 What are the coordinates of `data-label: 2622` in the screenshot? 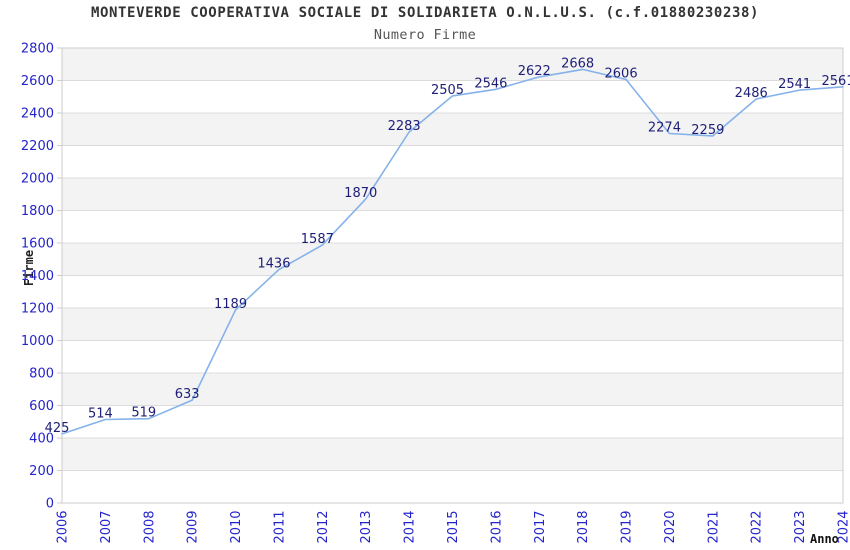 It's located at (534, 71).